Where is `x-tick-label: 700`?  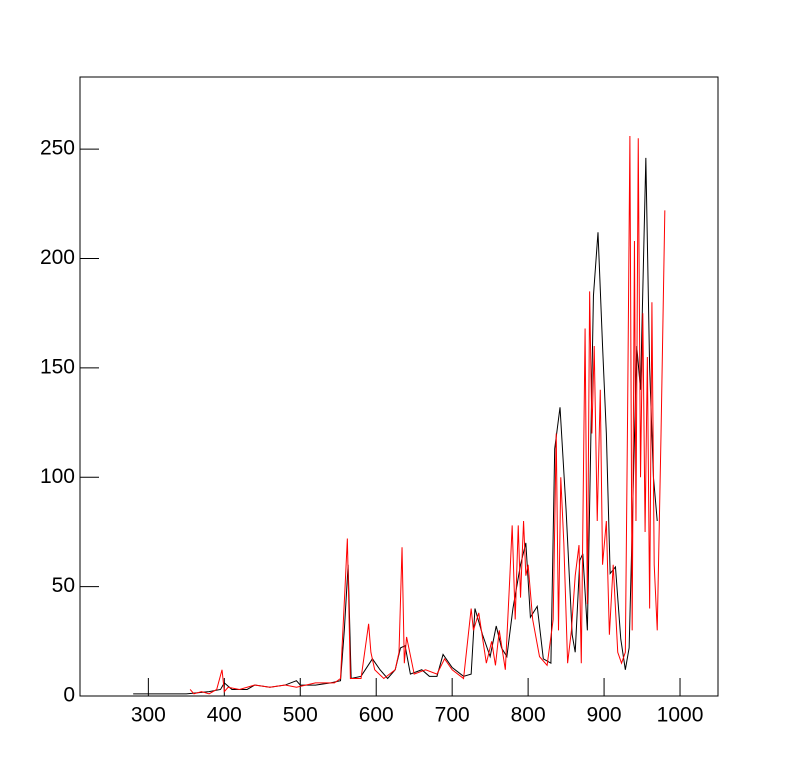
x-tick-label: 700 is located at coordinates (452, 715).